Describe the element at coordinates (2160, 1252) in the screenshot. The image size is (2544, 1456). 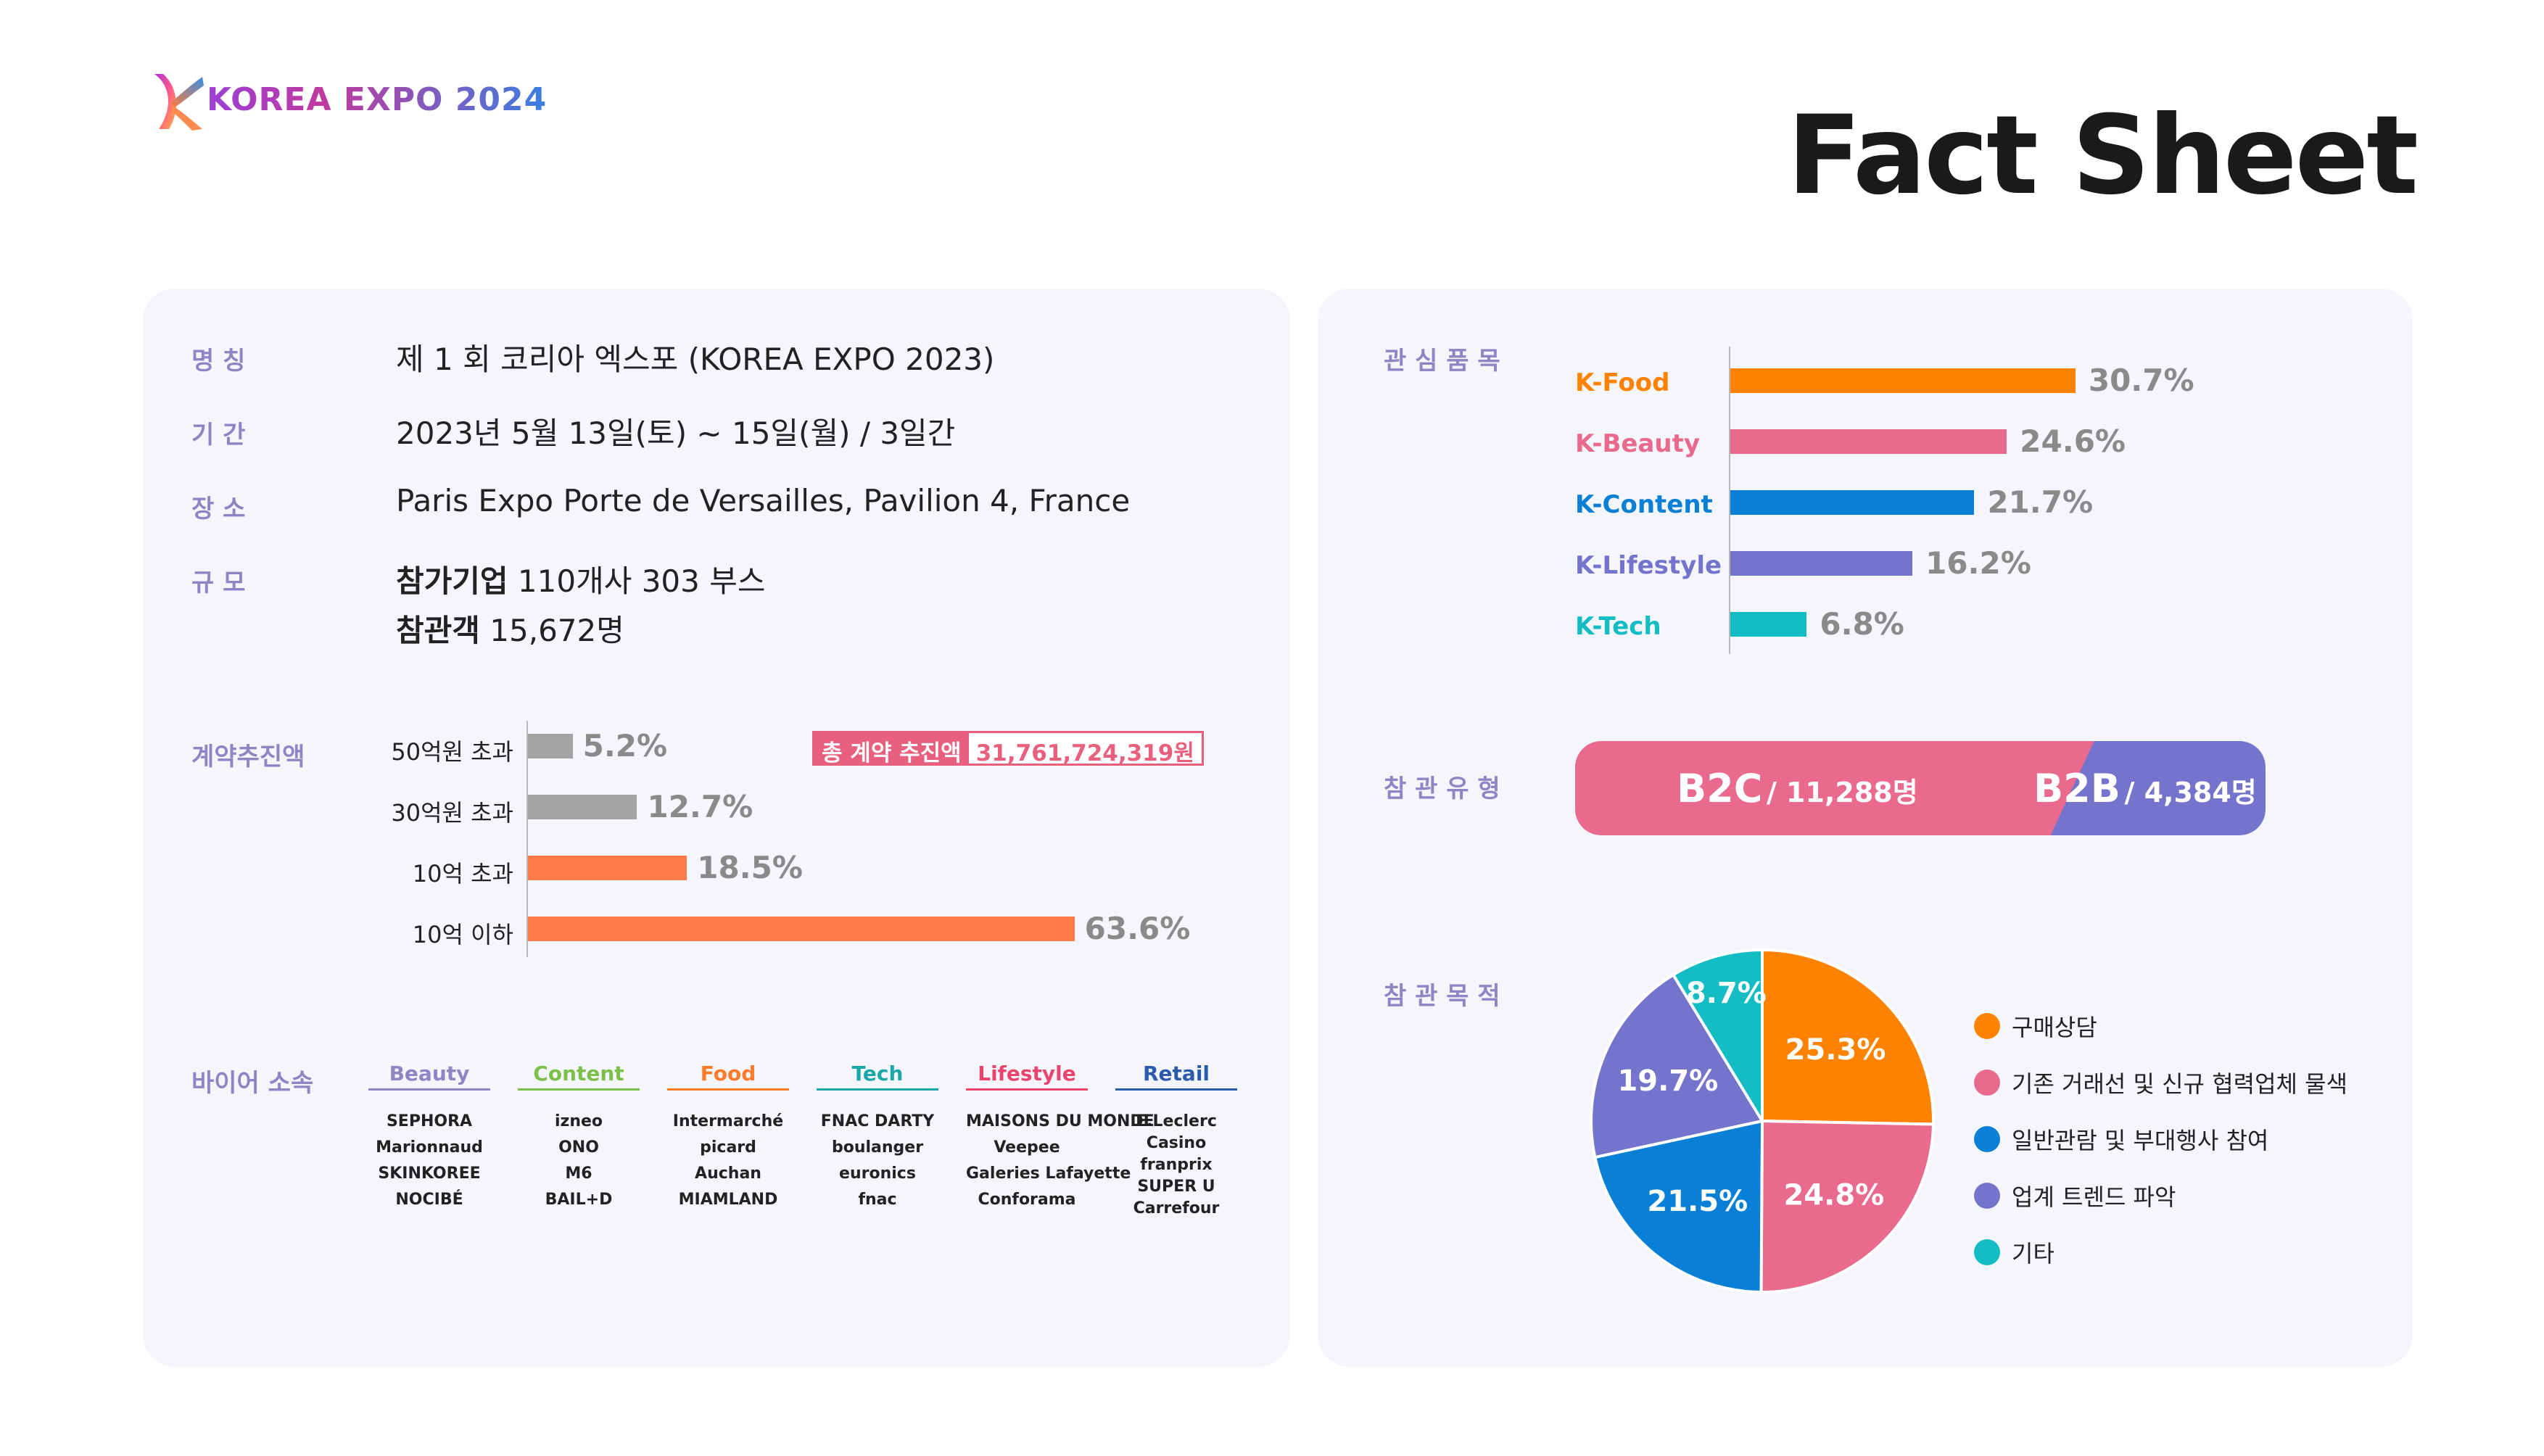
I see `legend-item: 기타` at that location.